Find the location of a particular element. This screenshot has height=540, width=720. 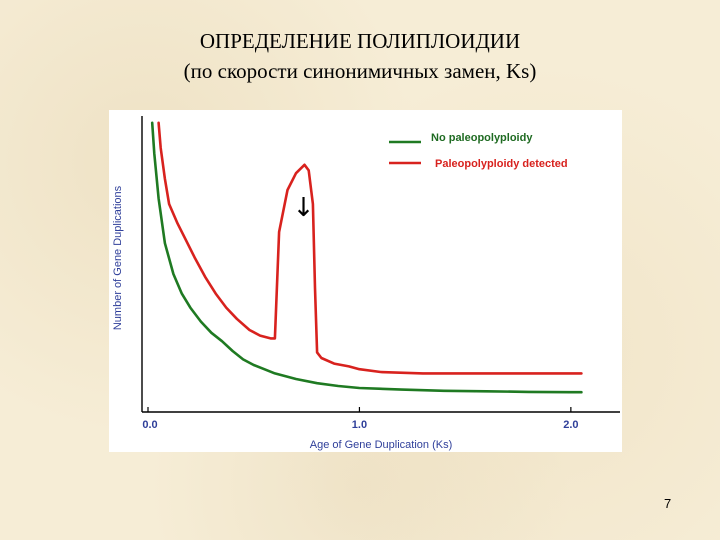

x-tick-label: 0.0 is located at coordinates (149, 425).